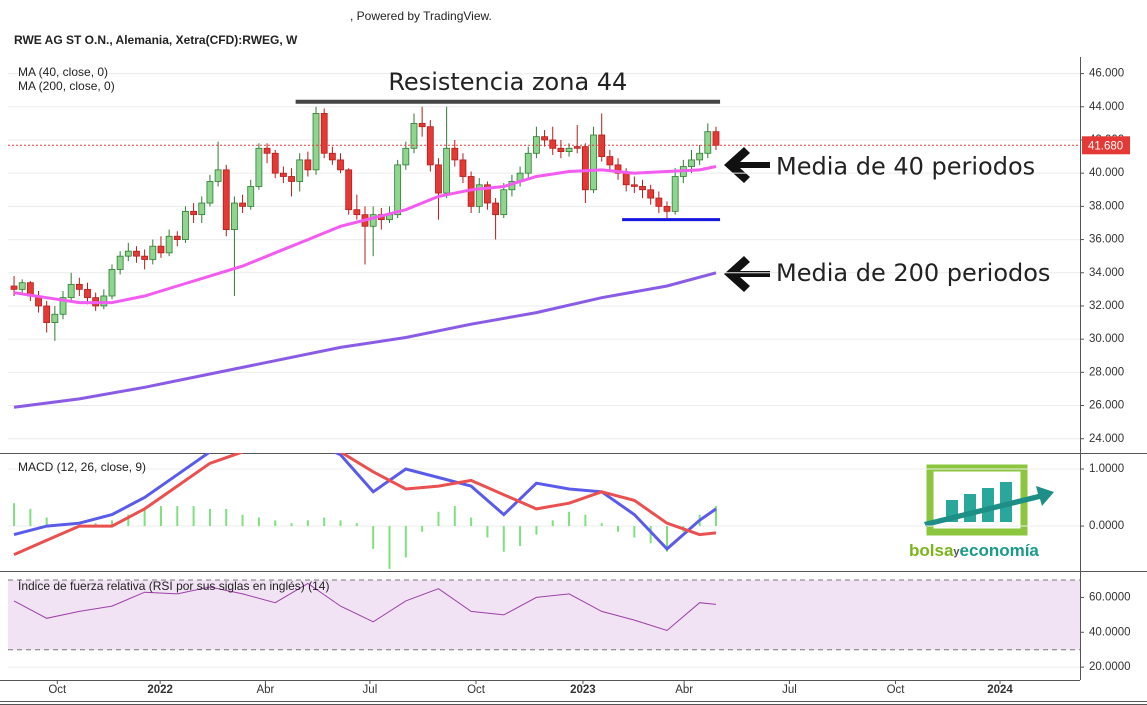 Image resolution: width=1147 pixels, height=705 pixels. What do you see at coordinates (1106, 526) in the screenshot?
I see `y-tick-label: 0.0000` at bounding box center [1106, 526].